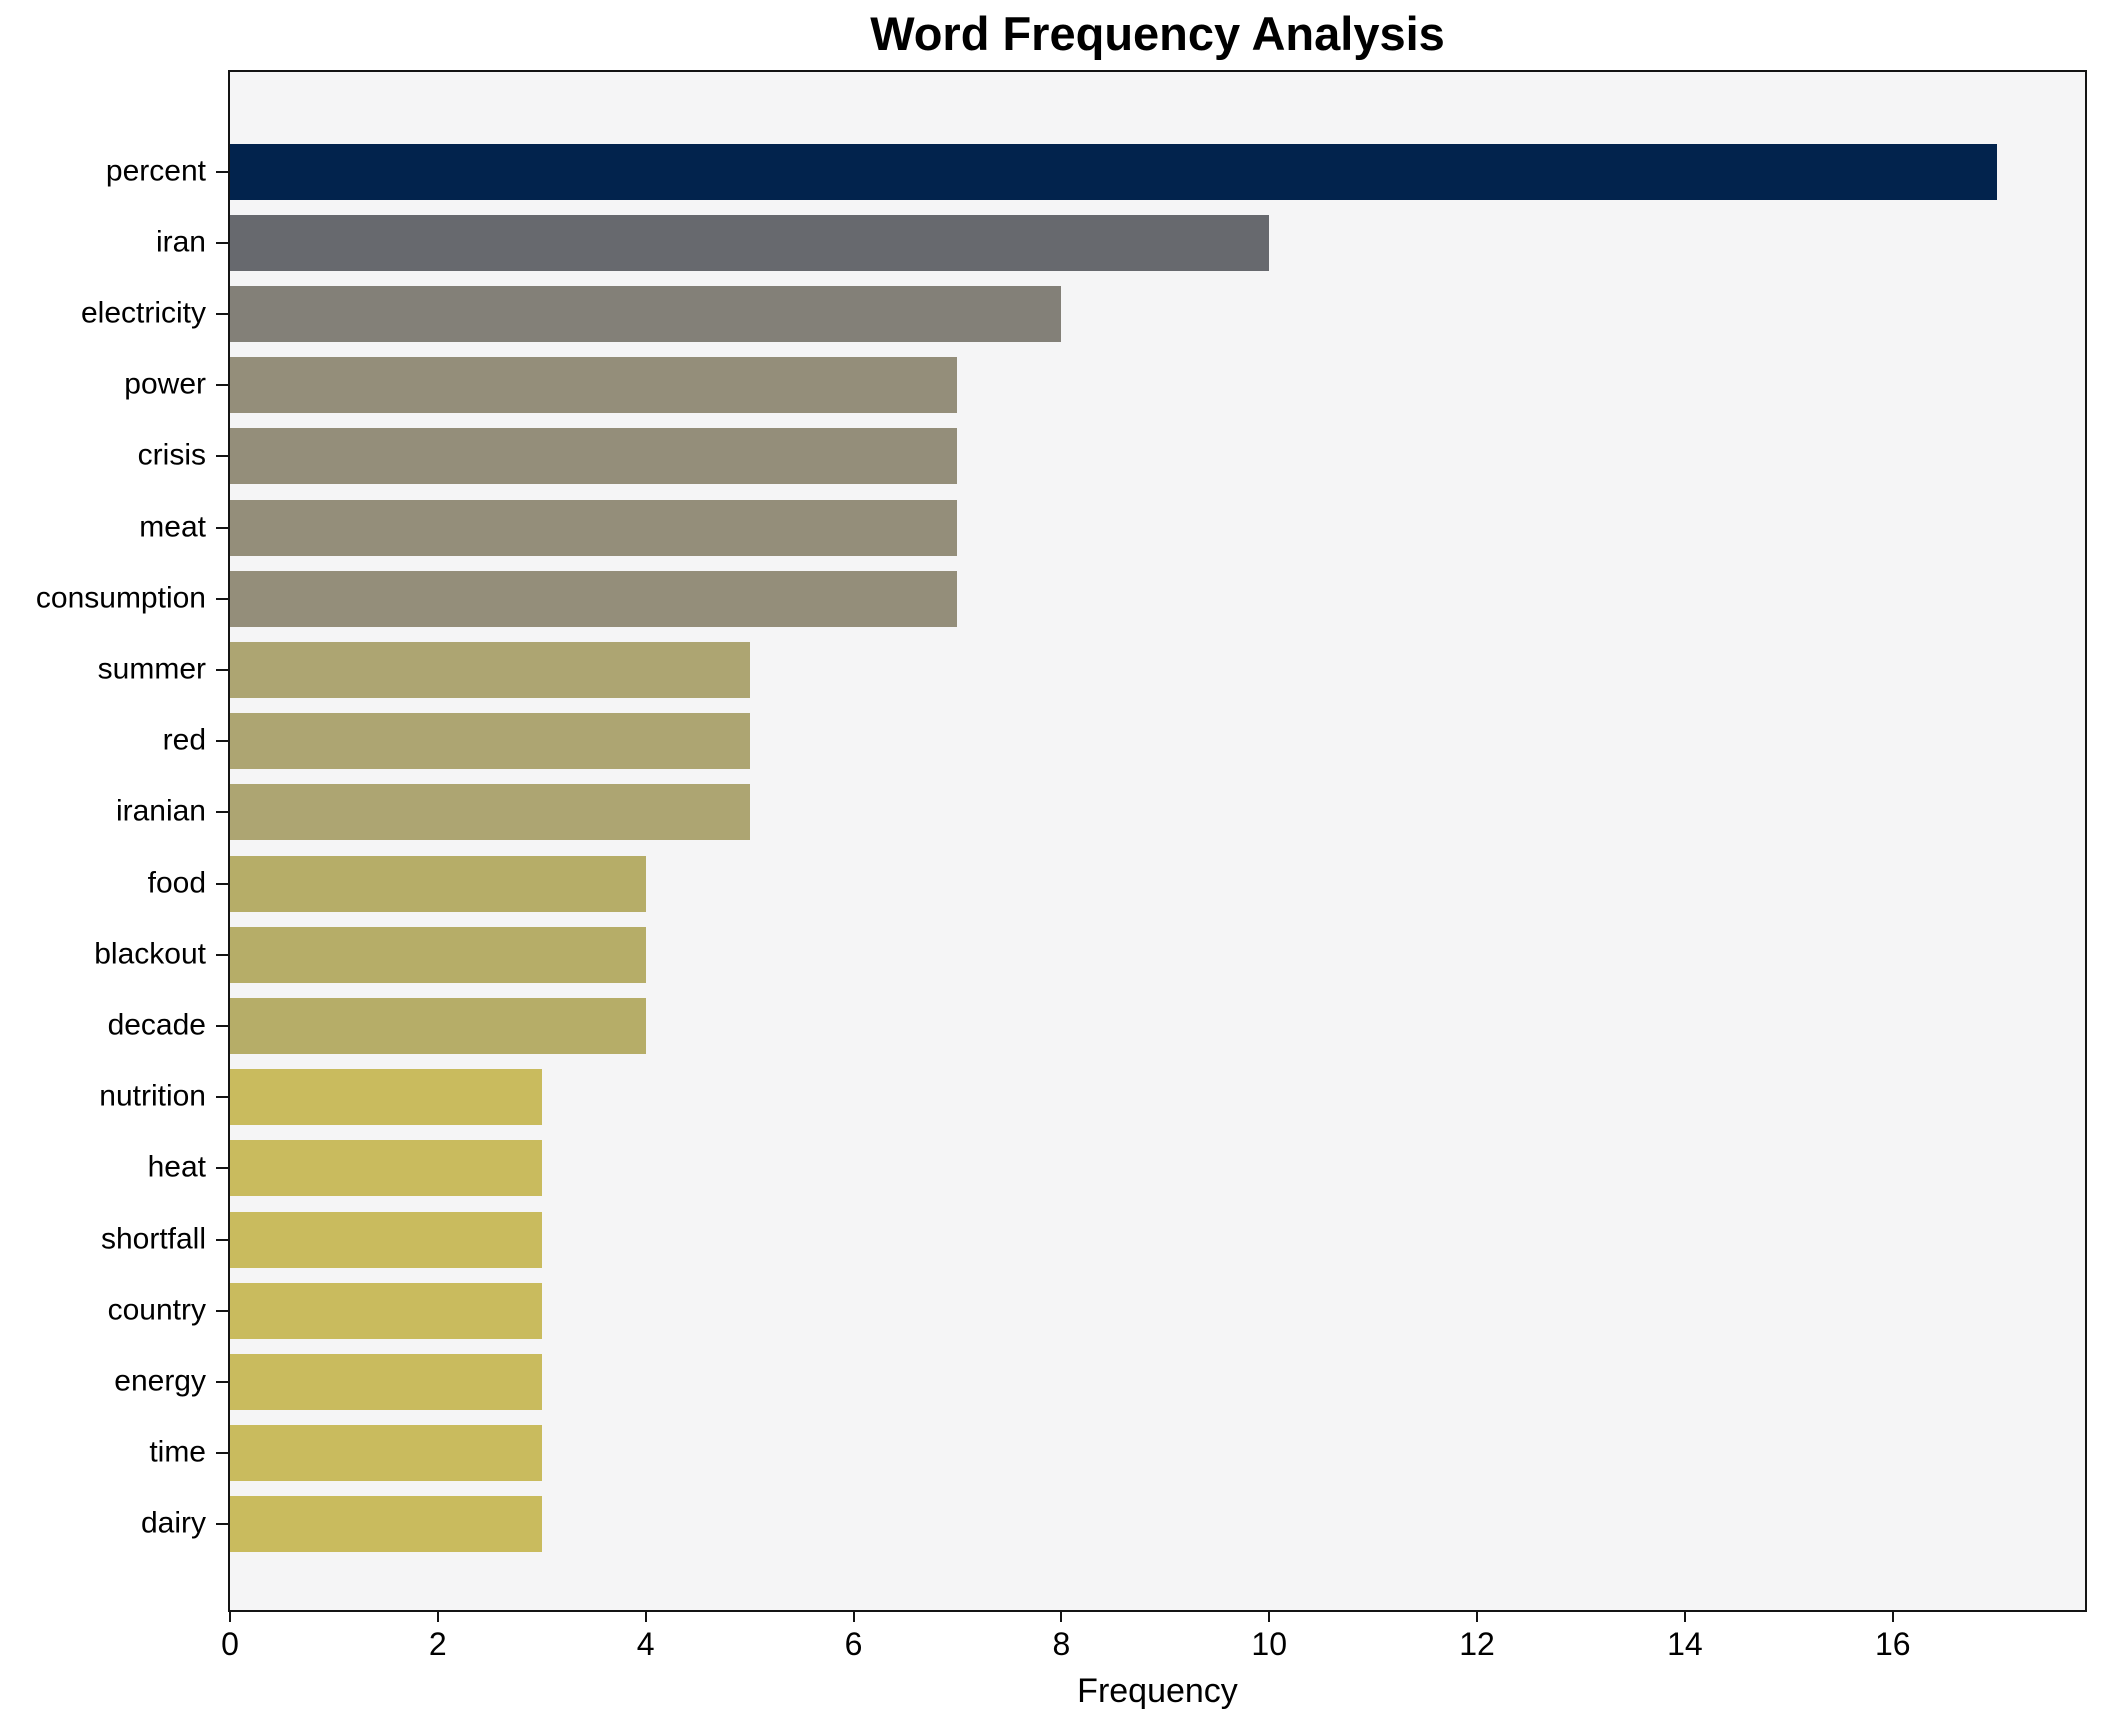  Describe the element at coordinates (1892, 1644) in the screenshot. I see `x-tick-label: 16` at that location.